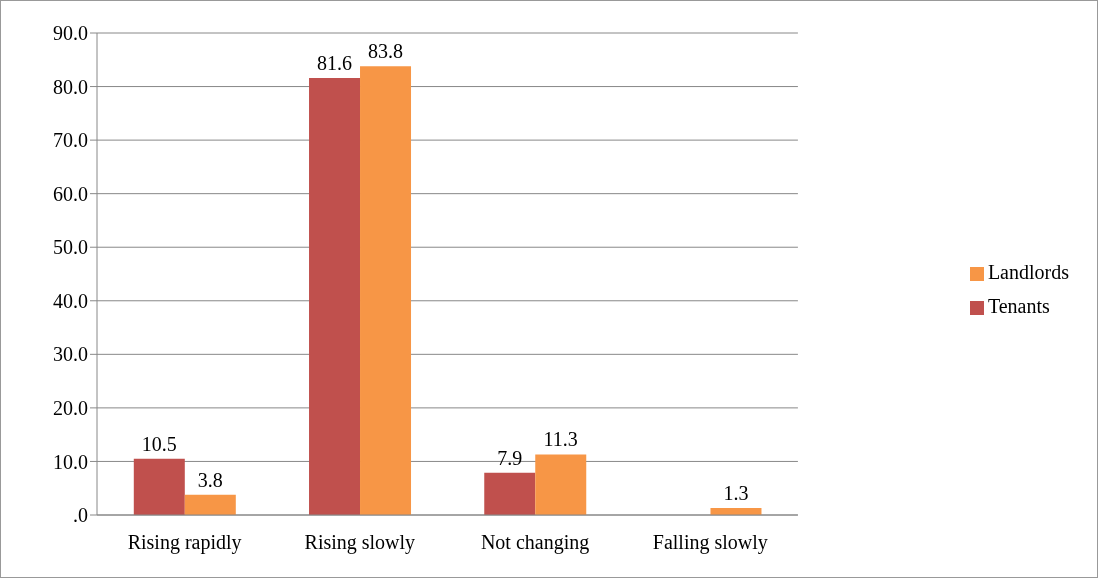 This screenshot has height=578, width=1098. Describe the element at coordinates (386, 51) in the screenshot. I see `data-label: 83.8` at that location.